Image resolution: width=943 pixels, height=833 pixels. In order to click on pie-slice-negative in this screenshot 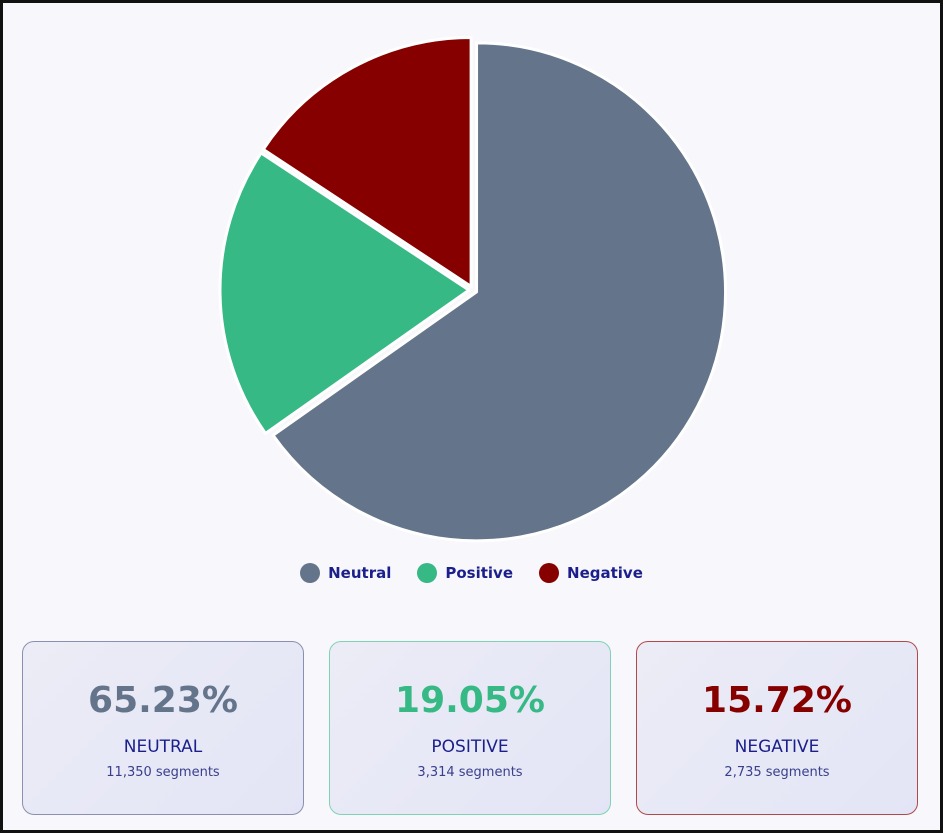, I will do `click(367, 161)`.